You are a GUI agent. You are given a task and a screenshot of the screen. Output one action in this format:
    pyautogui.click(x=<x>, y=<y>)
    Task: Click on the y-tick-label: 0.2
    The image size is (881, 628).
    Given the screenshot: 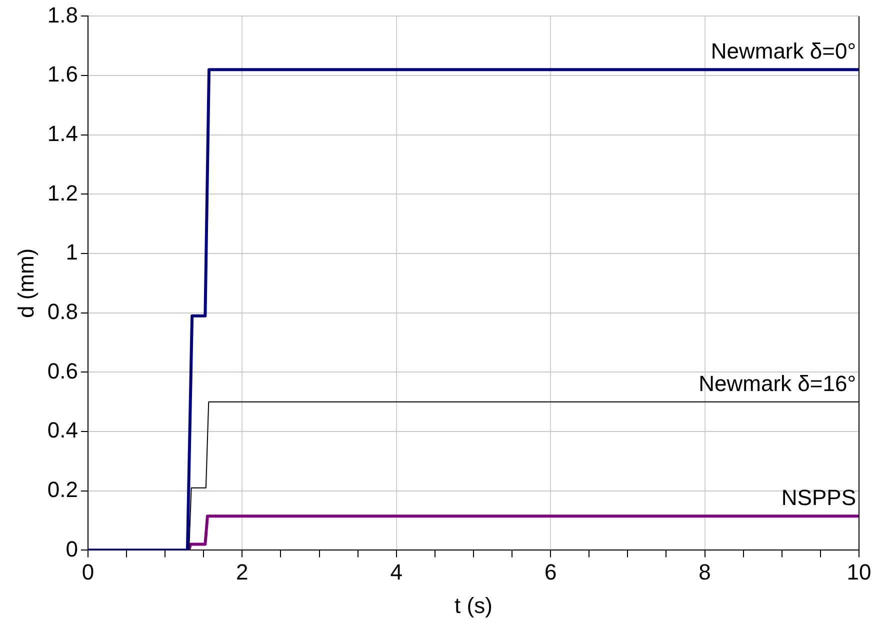 What is the action you would take?
    pyautogui.click(x=62, y=489)
    